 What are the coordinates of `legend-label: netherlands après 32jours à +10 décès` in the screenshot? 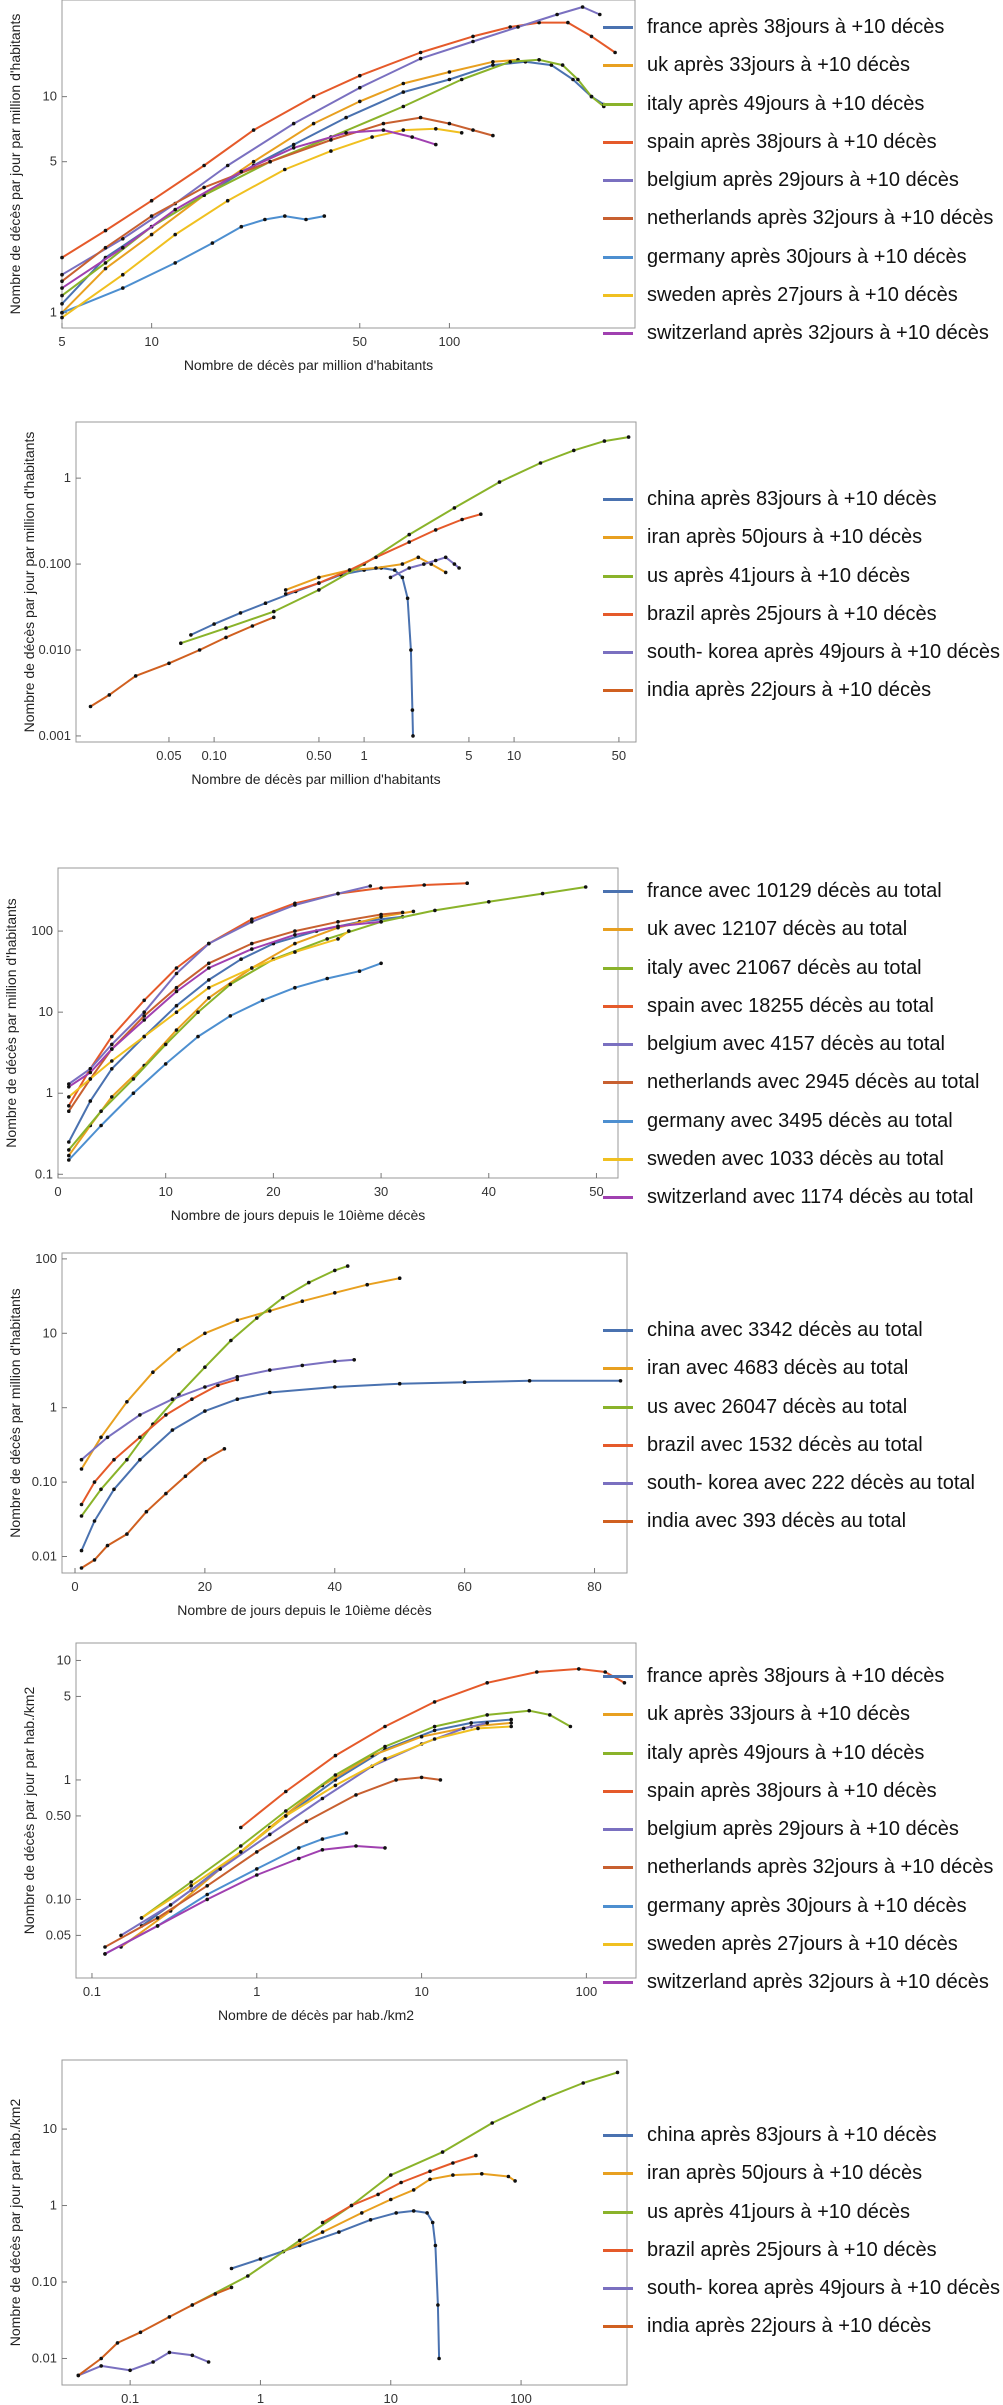 It's located at (820, 1867).